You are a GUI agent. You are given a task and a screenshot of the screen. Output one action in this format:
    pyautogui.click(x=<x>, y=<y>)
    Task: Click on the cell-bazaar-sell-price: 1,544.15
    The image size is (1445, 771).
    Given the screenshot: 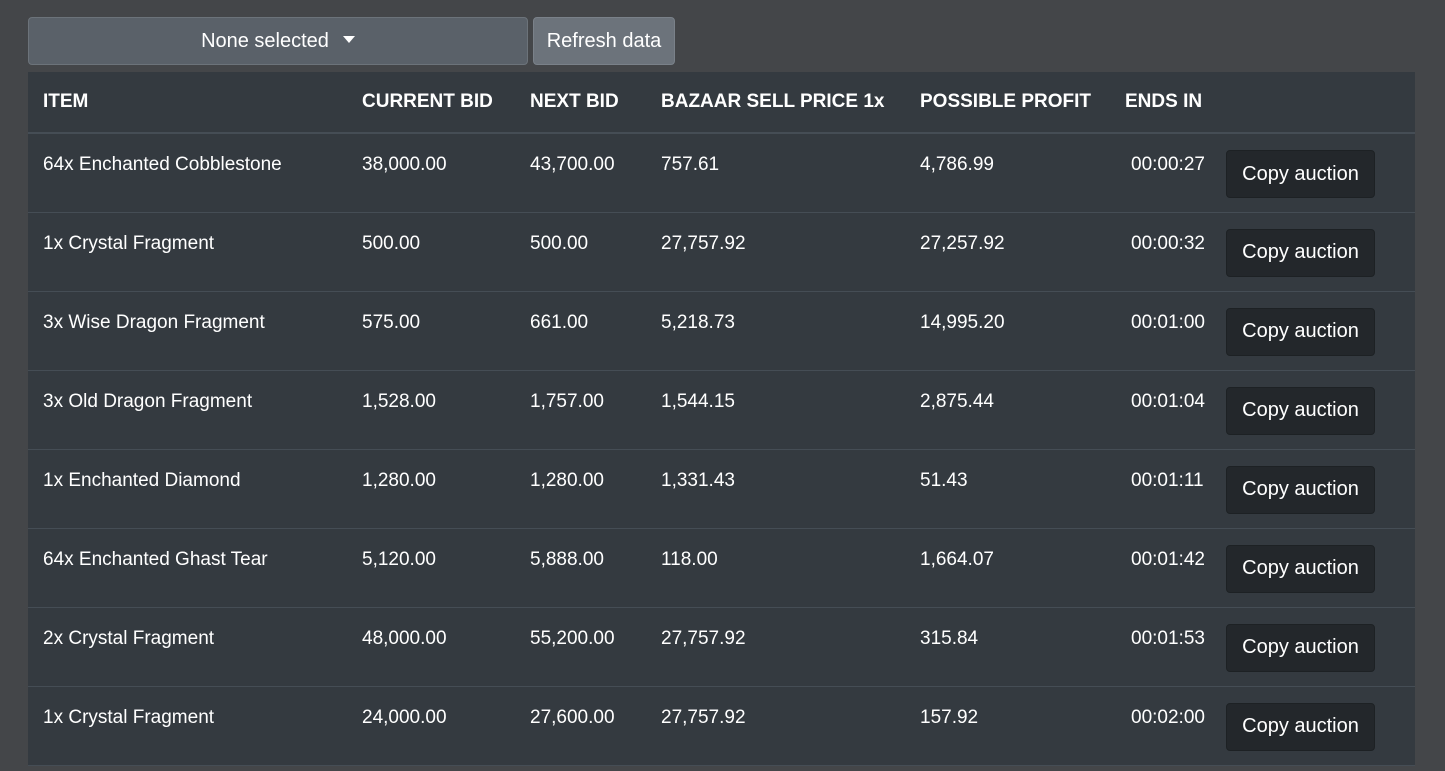 What is the action you would take?
    pyautogui.click(x=775, y=410)
    